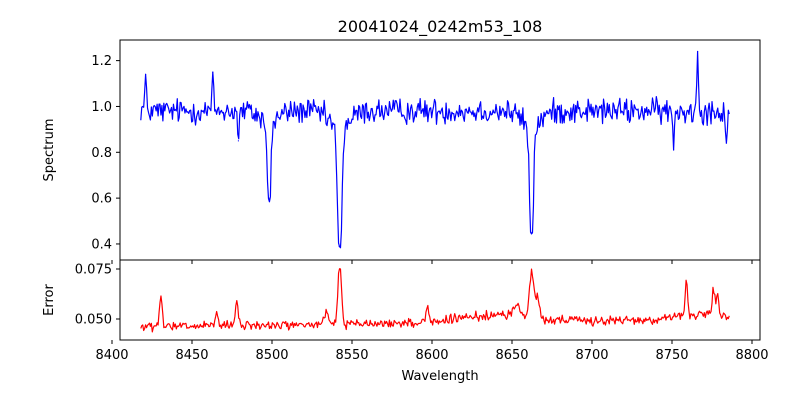 Image resolution: width=800 pixels, height=400 pixels. Describe the element at coordinates (101, 199) in the screenshot. I see `y-tick-label: 0.6` at that location.